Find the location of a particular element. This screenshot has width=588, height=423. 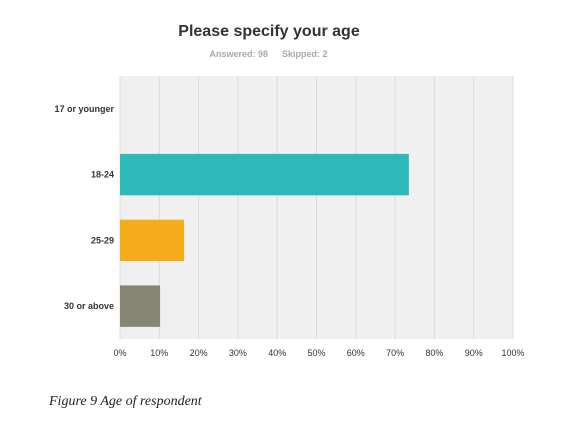

skipped-count: Skipped: 2 is located at coordinates (305, 54).